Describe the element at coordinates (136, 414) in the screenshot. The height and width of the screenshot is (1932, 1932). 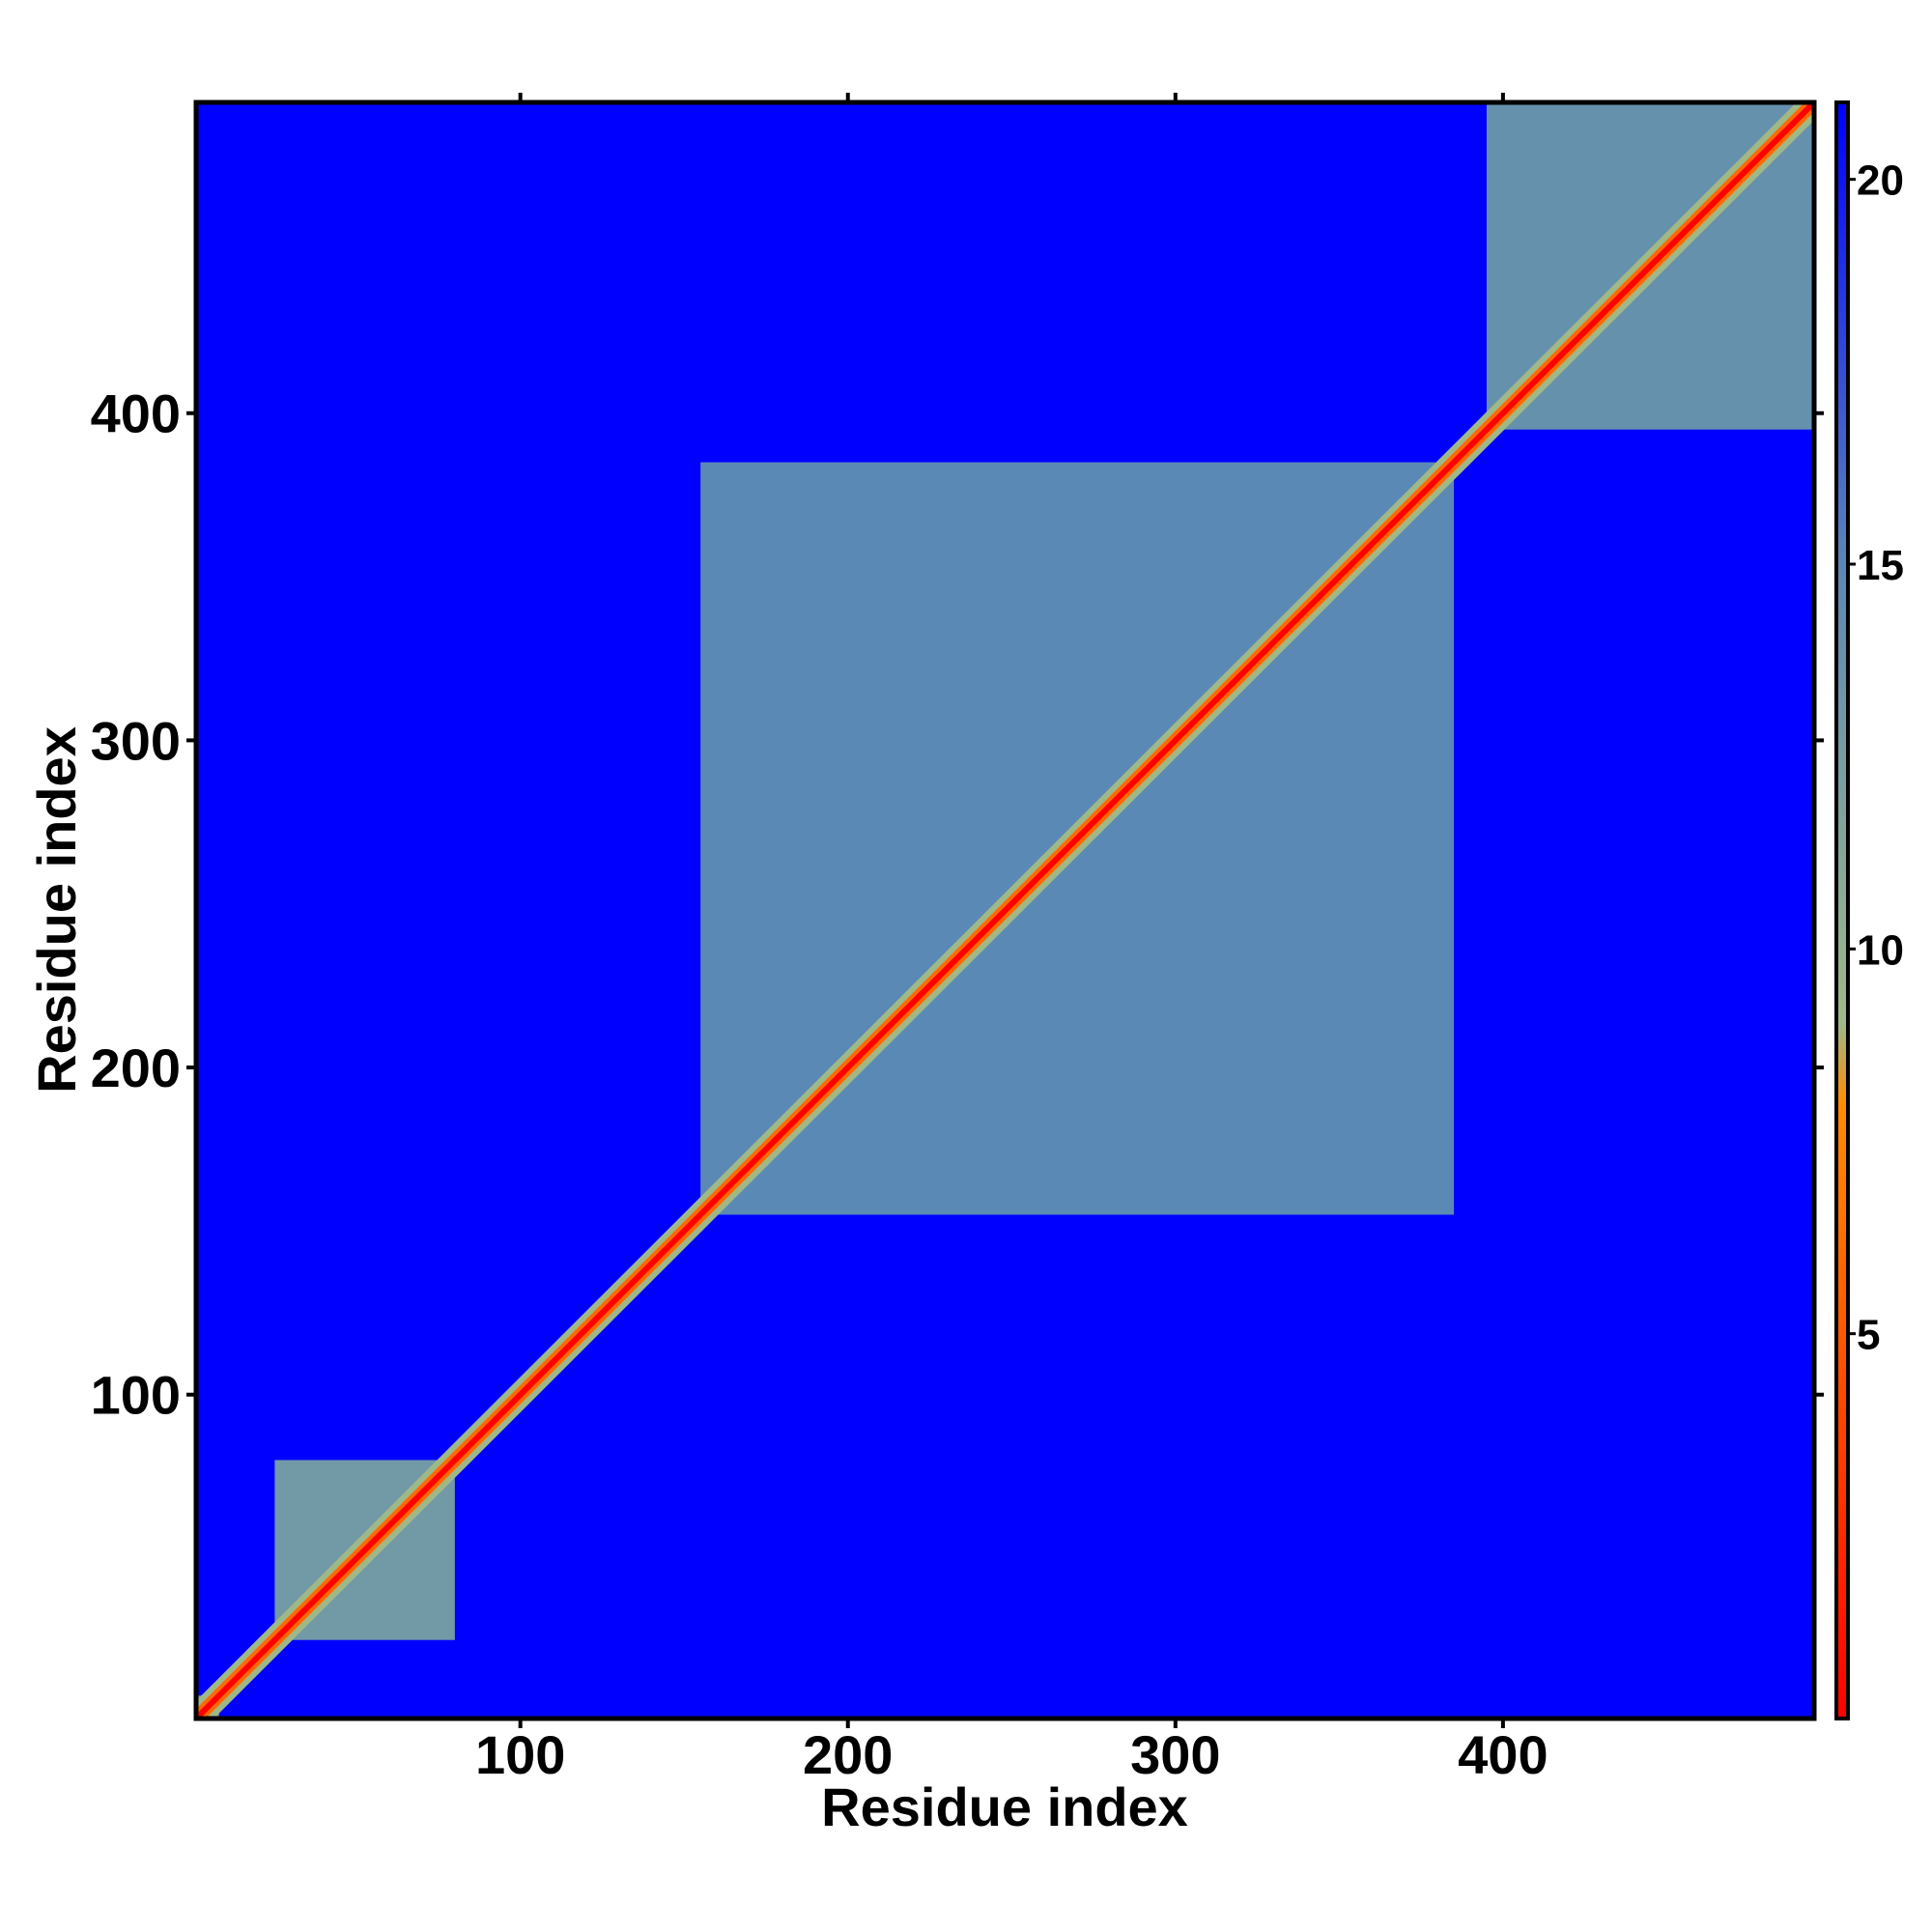
I see `y-tick-label-3: 400` at that location.